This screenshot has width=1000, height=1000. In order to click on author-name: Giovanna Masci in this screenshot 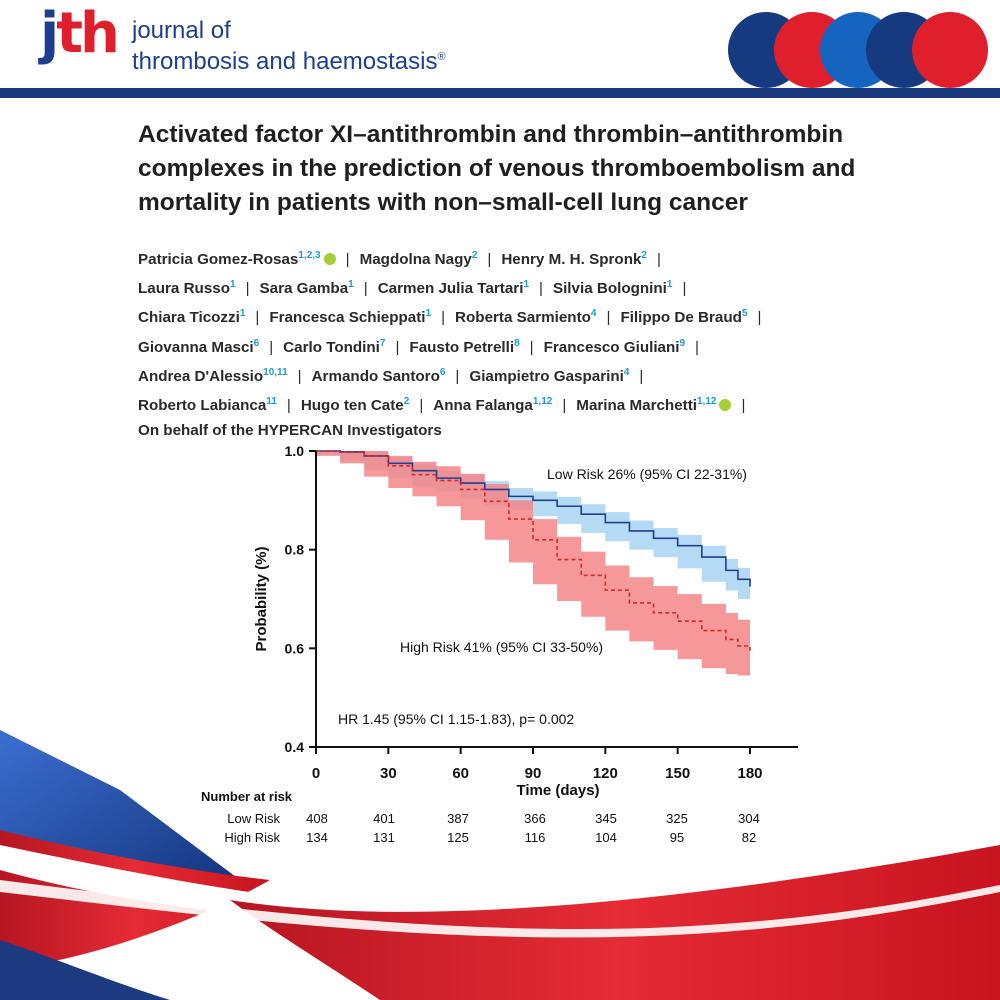, I will do `click(196, 347)`.